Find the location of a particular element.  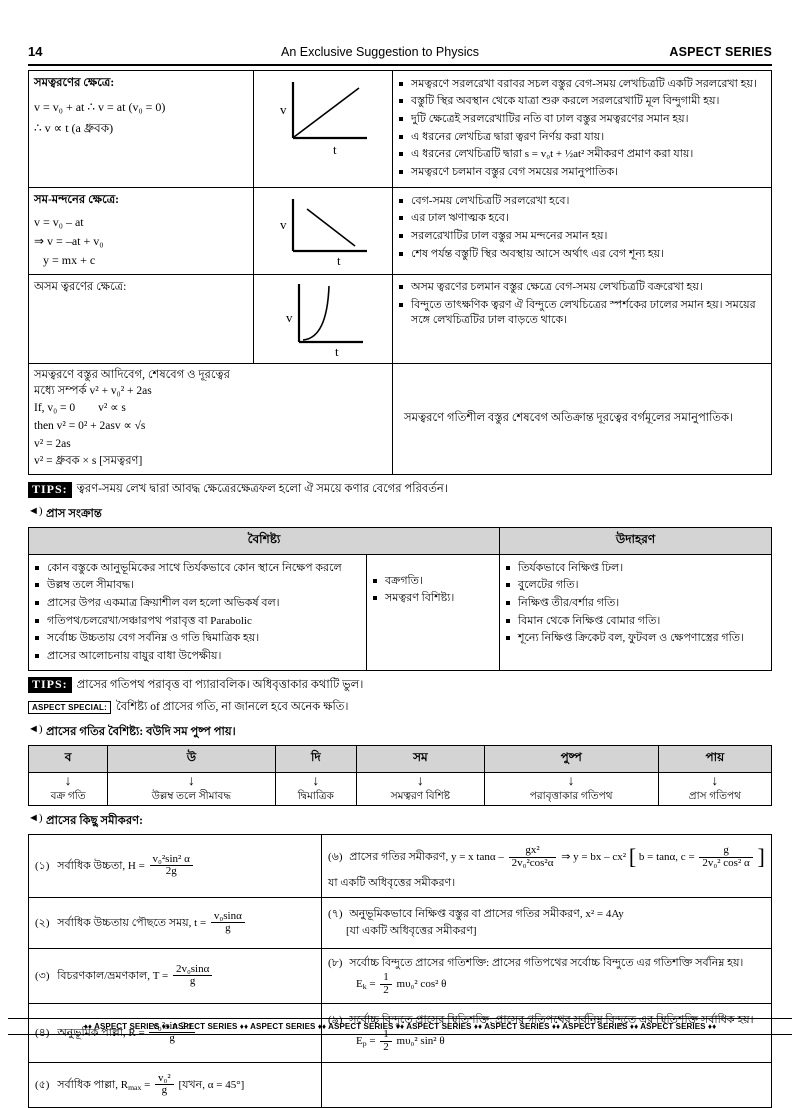

equation-2-number: (২) is located at coordinates (42, 922).